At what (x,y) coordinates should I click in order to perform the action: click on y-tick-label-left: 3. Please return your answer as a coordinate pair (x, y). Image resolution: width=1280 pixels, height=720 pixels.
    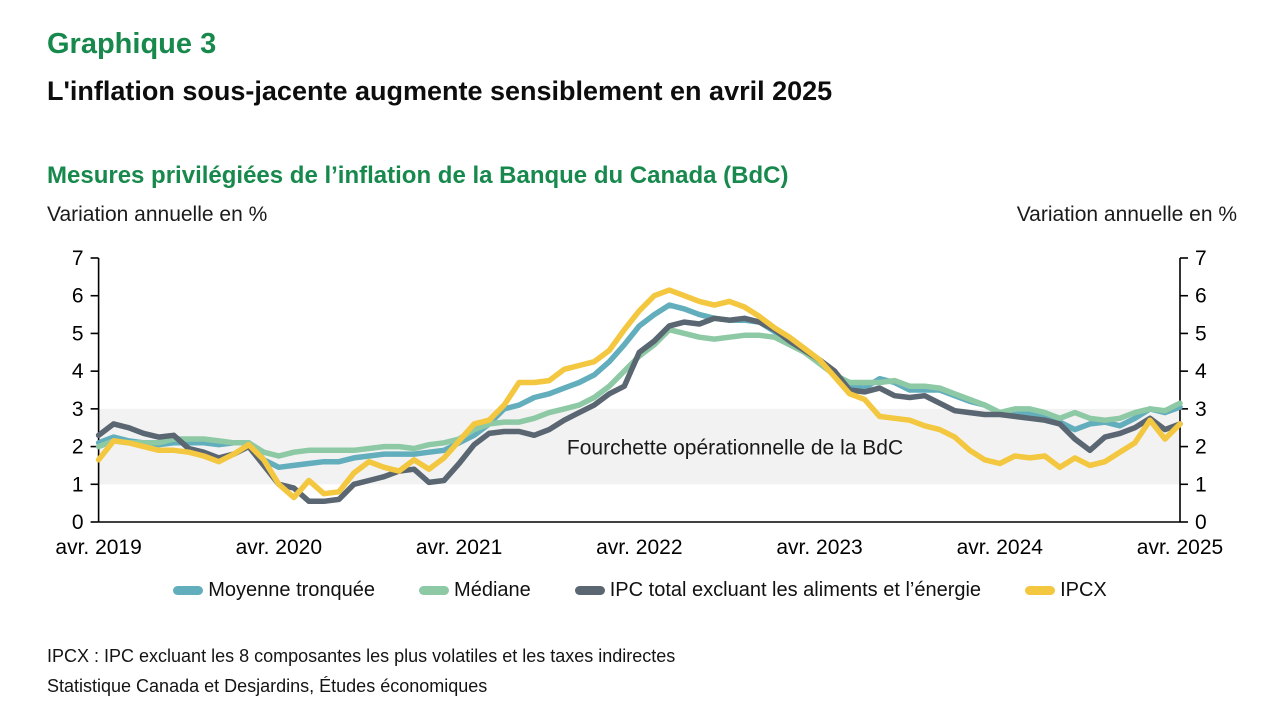
    Looking at the image, I should click on (78, 409).